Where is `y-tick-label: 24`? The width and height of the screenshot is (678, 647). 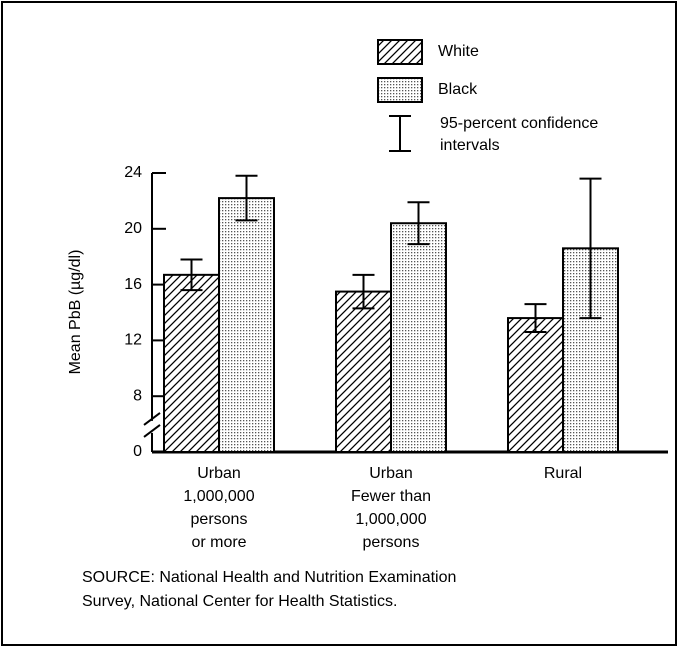 y-tick-label: 24 is located at coordinates (133, 172).